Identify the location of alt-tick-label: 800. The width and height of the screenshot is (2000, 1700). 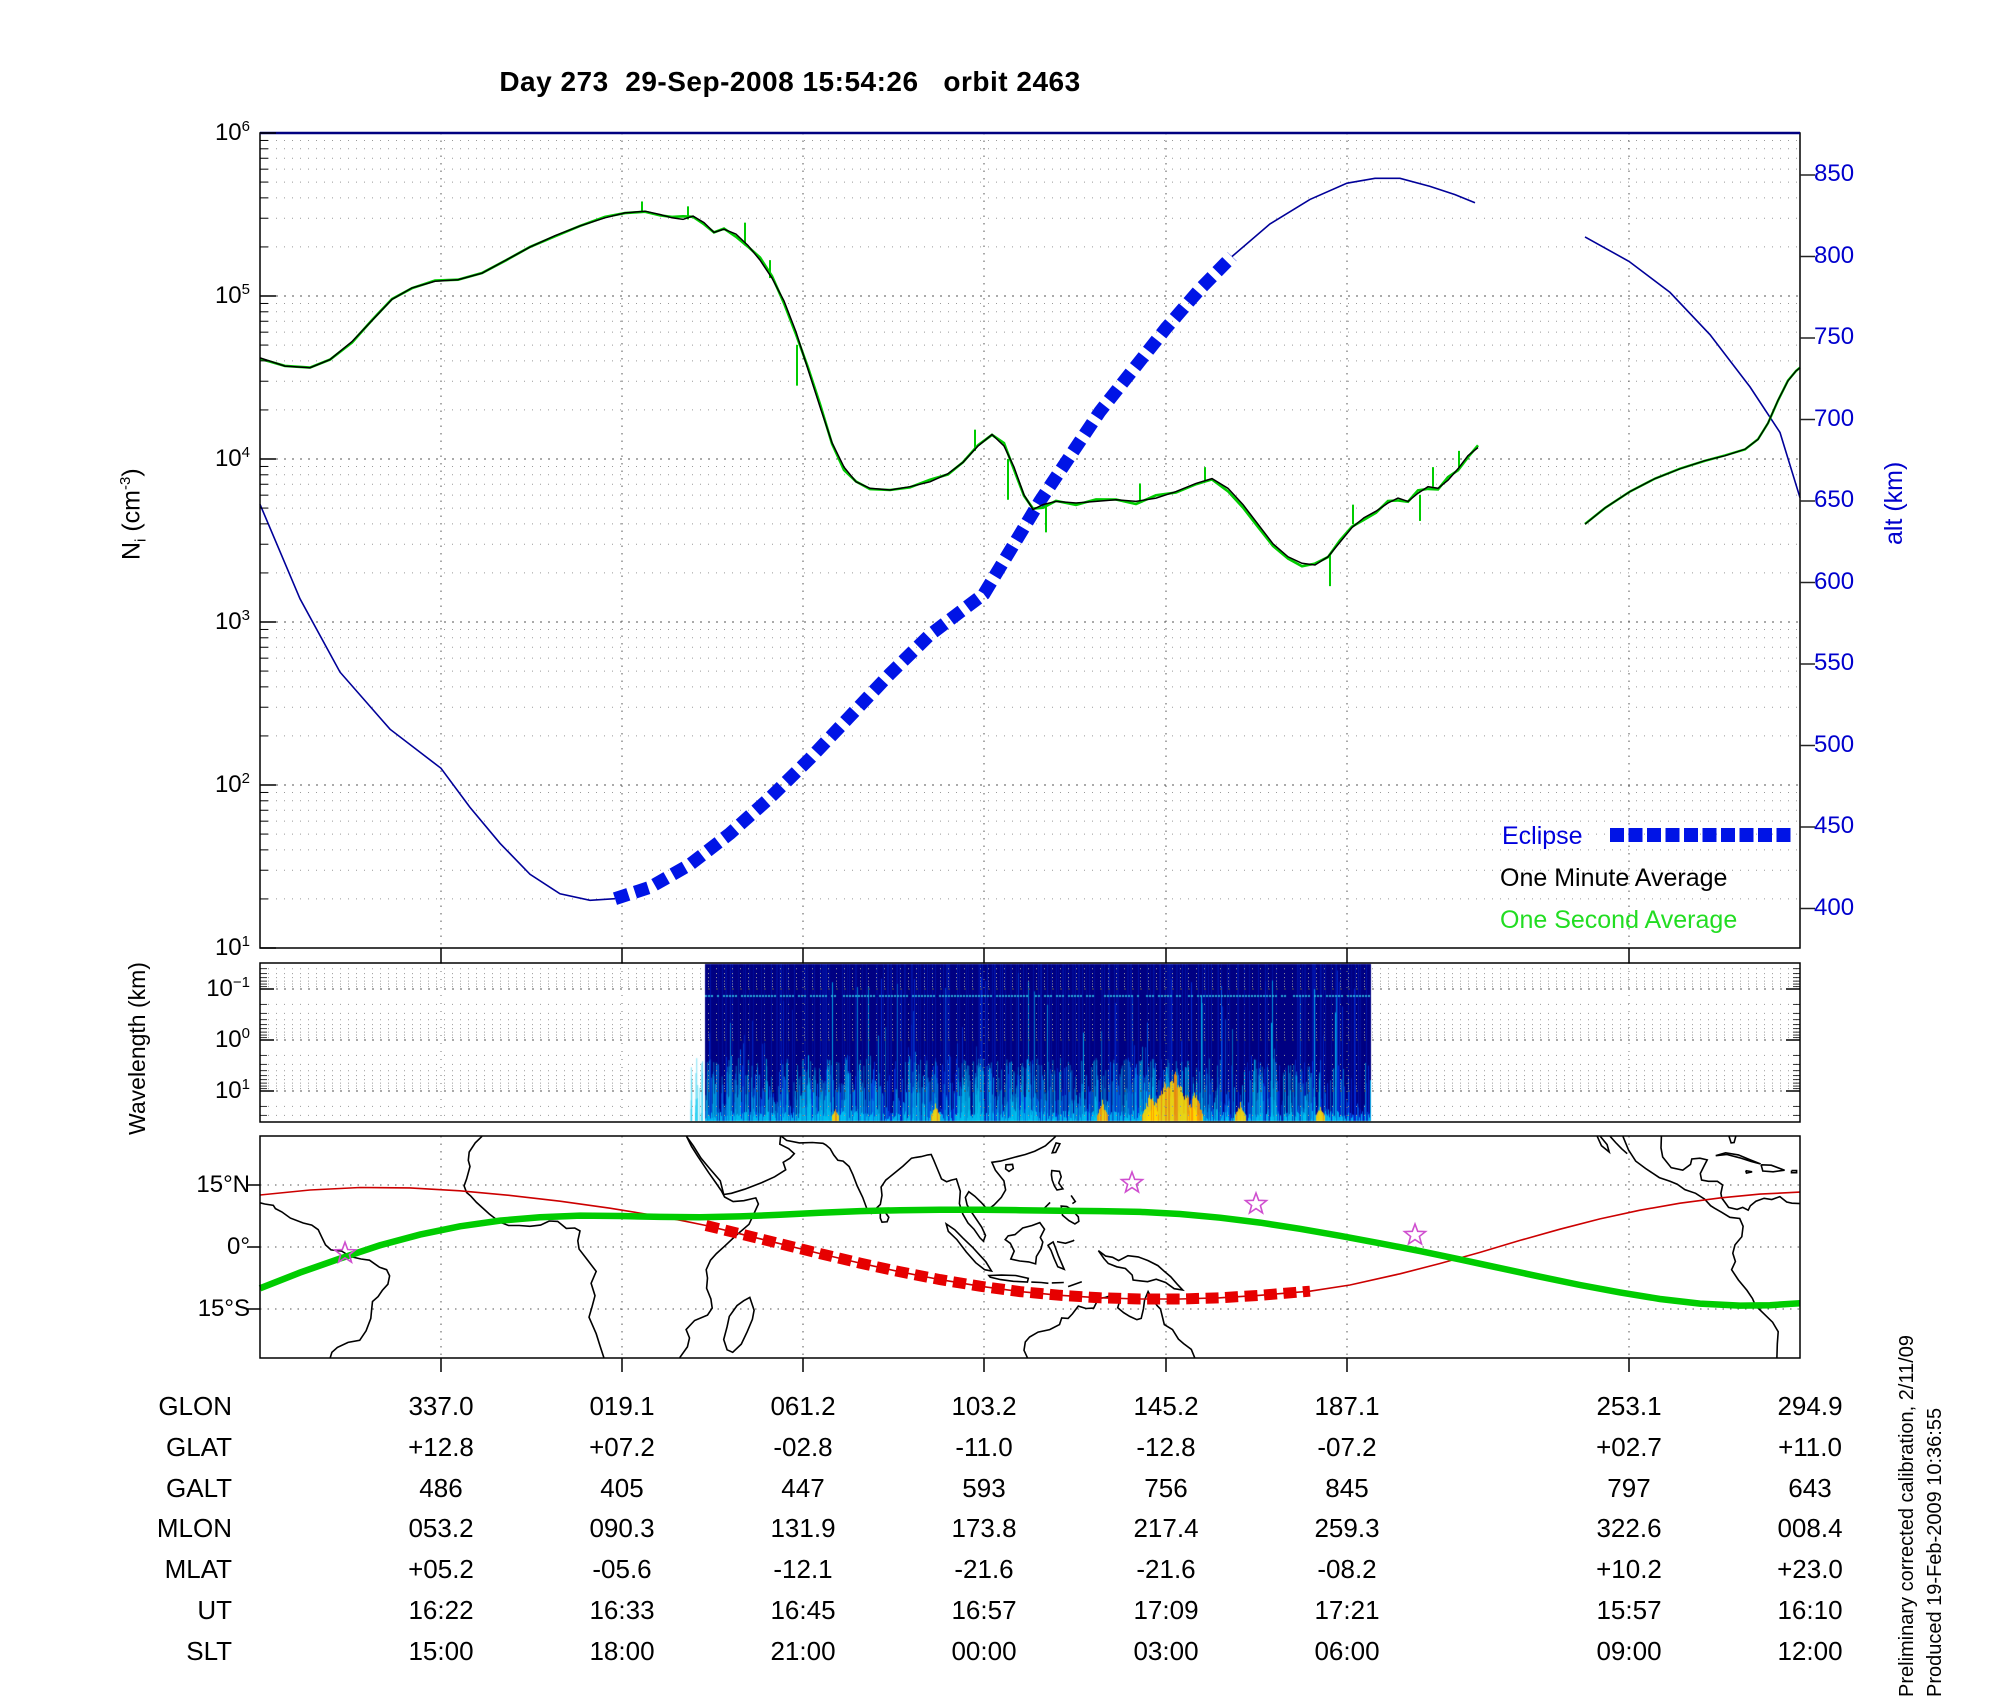
(1834, 255).